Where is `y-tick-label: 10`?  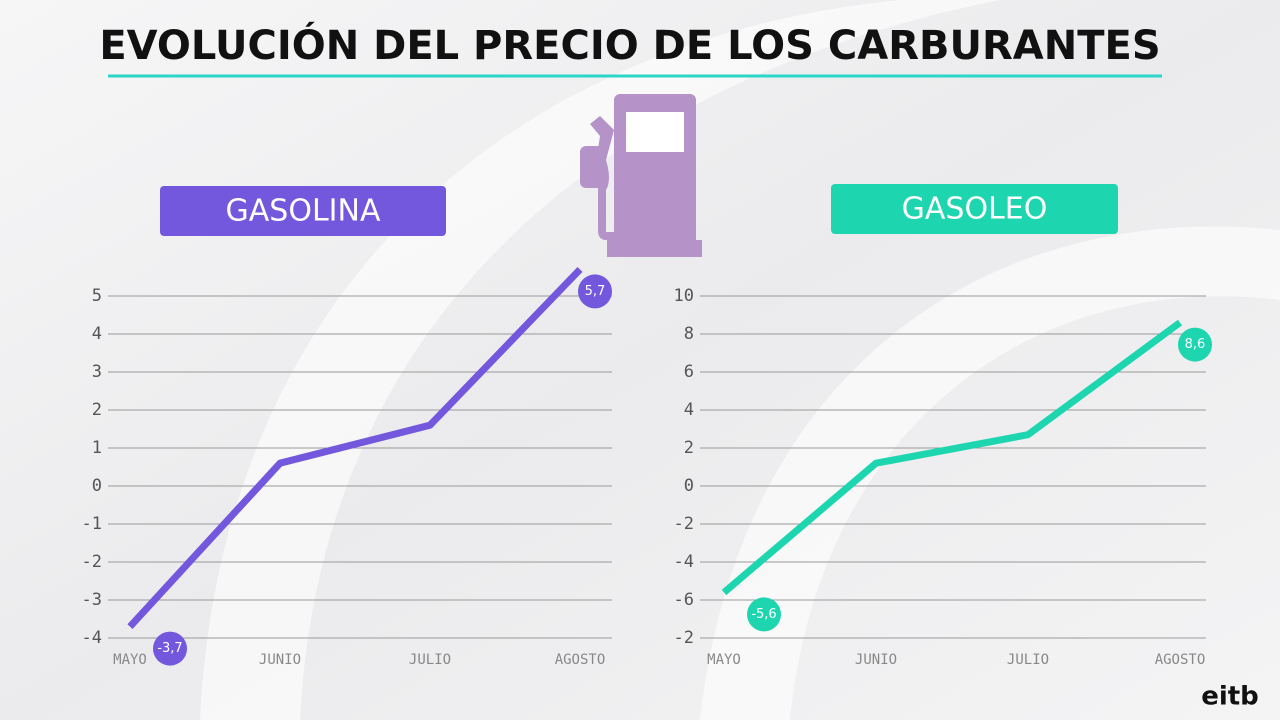
y-tick-label: 10 is located at coordinates (684, 296).